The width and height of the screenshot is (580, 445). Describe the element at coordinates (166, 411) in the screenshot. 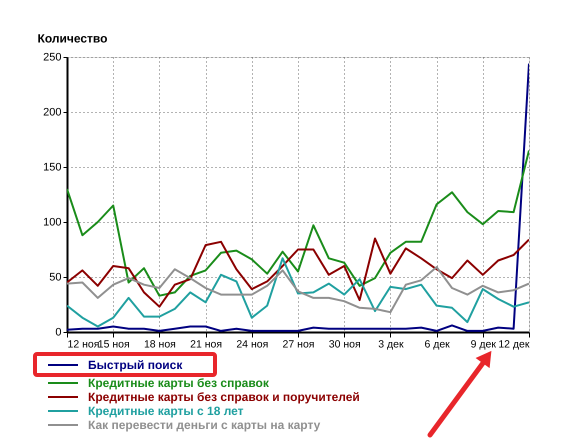

I see `legend-label: Кредитные карты с 18 лет` at that location.